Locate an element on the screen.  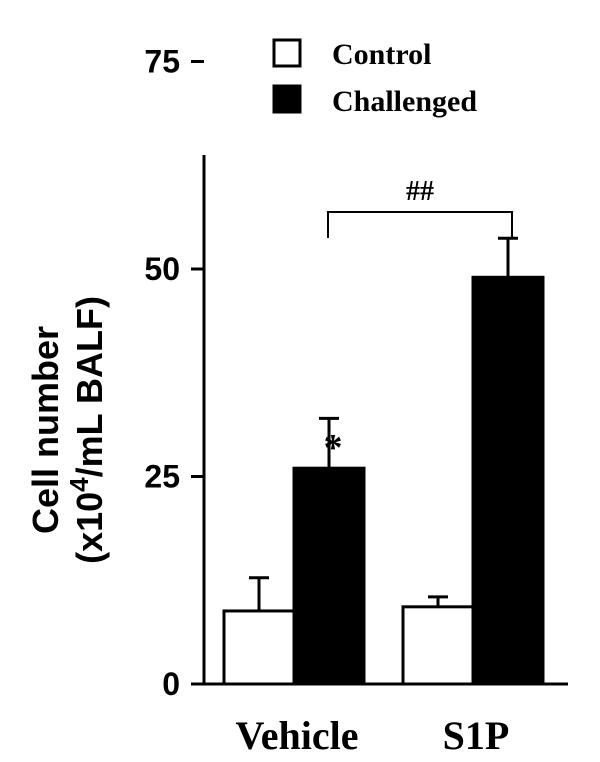
legend-label-control: Control is located at coordinates (381, 54).